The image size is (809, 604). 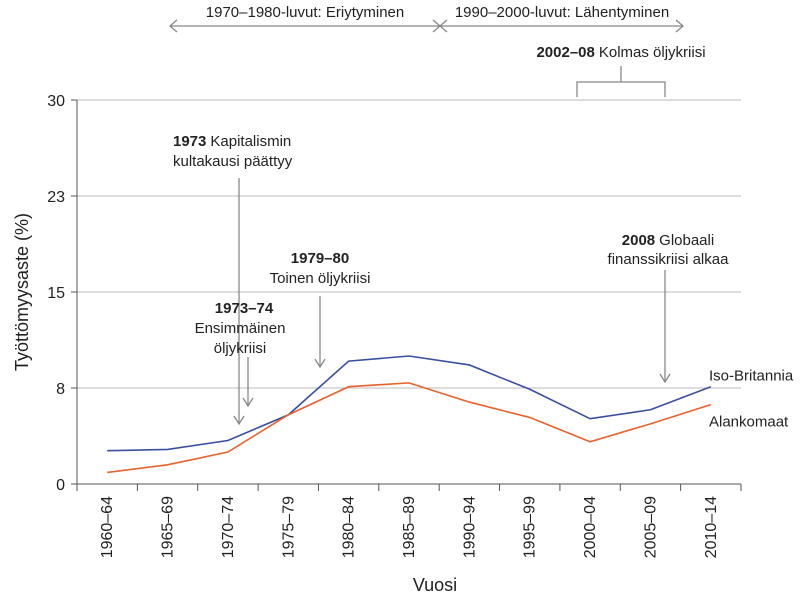 What do you see at coordinates (469, 527) in the screenshot?
I see `x-tick-label: 1990–94` at bounding box center [469, 527].